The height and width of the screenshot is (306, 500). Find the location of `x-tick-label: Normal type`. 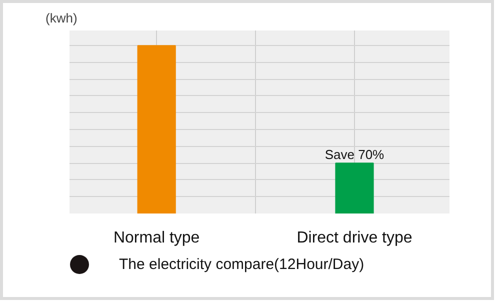

x-tick-label: Normal type is located at coordinates (156, 238).